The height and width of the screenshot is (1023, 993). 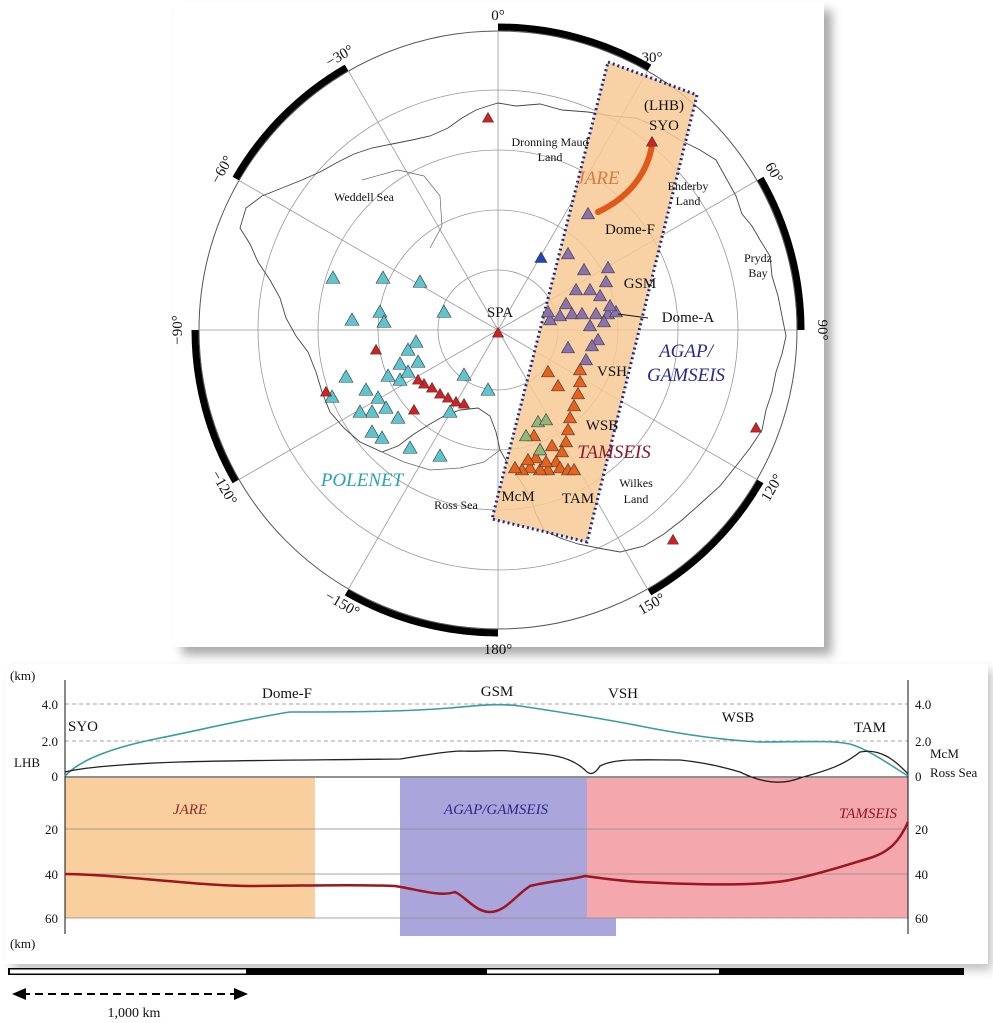 I want to click on green-station, so click(x=546, y=419).